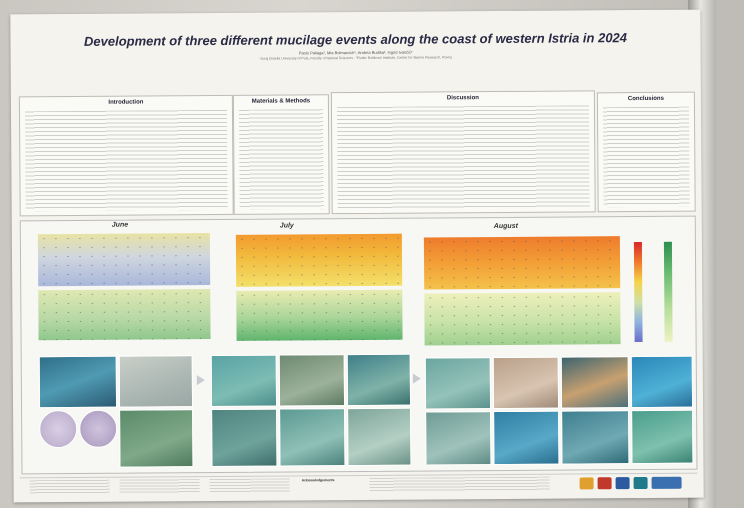 The height and width of the screenshot is (508, 744). I want to click on conclusions-heading: Conclusions, so click(645, 99).